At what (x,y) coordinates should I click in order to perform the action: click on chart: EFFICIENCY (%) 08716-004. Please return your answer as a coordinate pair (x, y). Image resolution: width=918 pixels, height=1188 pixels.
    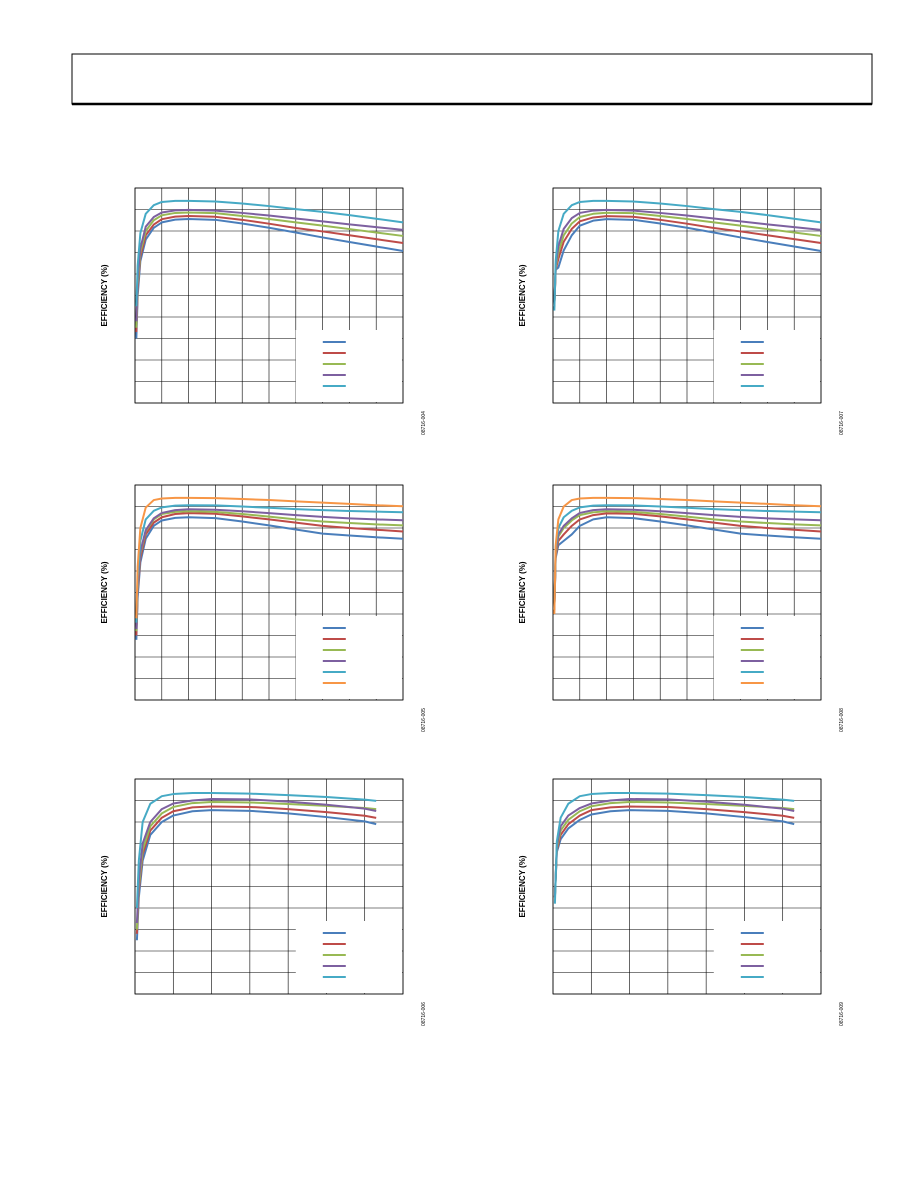
    Looking at the image, I should click on (263, 311).